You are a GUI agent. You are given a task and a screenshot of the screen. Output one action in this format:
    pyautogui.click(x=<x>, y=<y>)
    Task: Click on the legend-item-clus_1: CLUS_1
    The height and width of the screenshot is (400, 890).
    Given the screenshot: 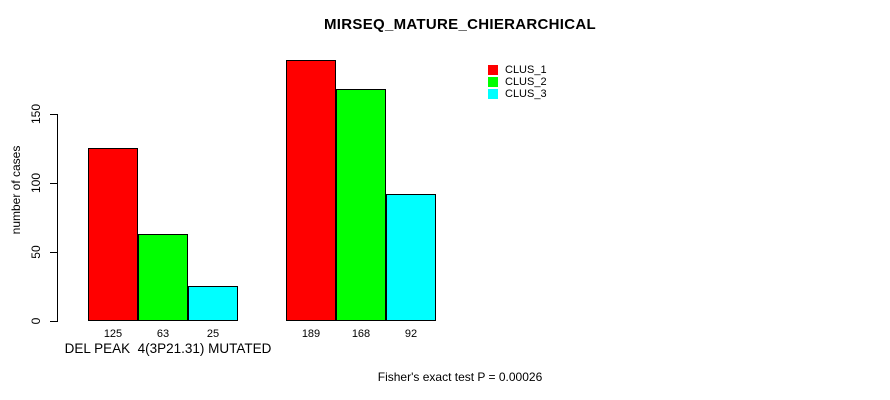 What is the action you would take?
    pyautogui.click(x=517, y=70)
    